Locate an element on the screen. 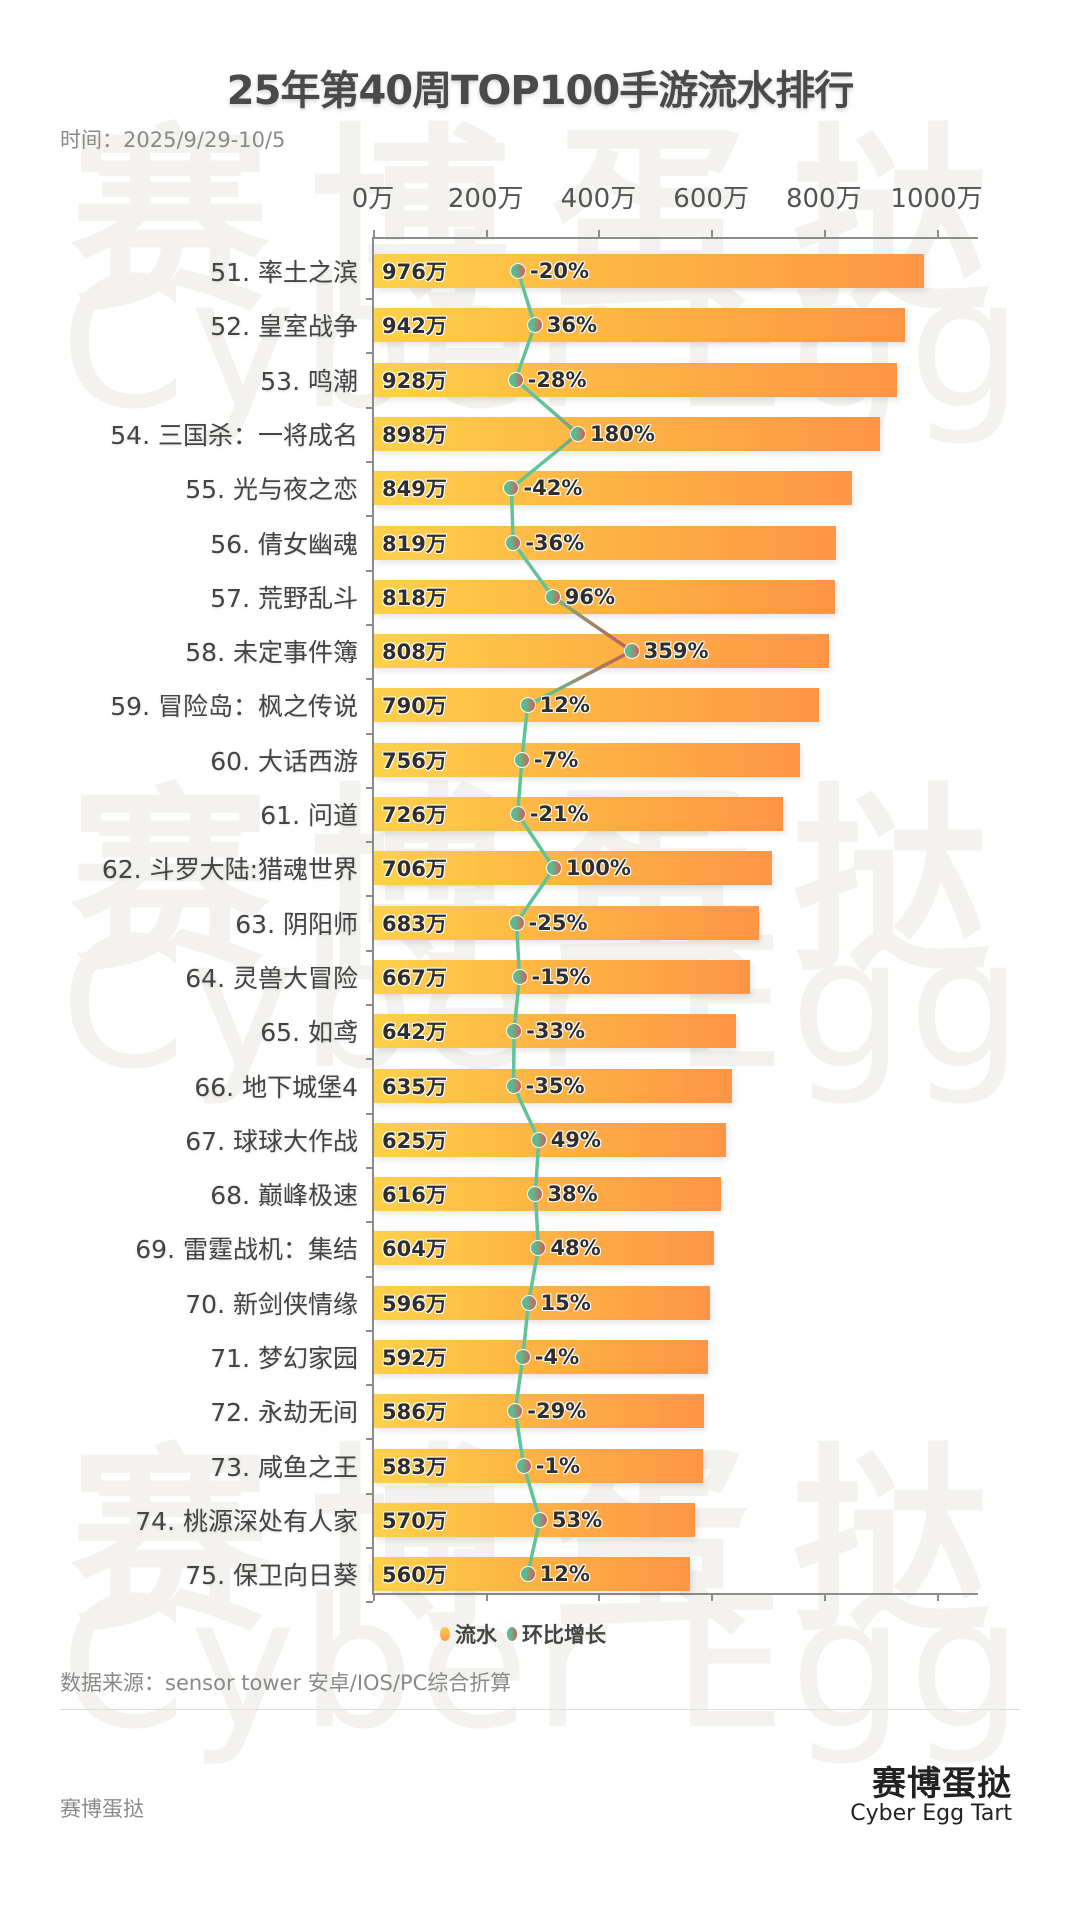 The width and height of the screenshot is (1080, 1920). growth-value-label: 38% is located at coordinates (572, 1194).